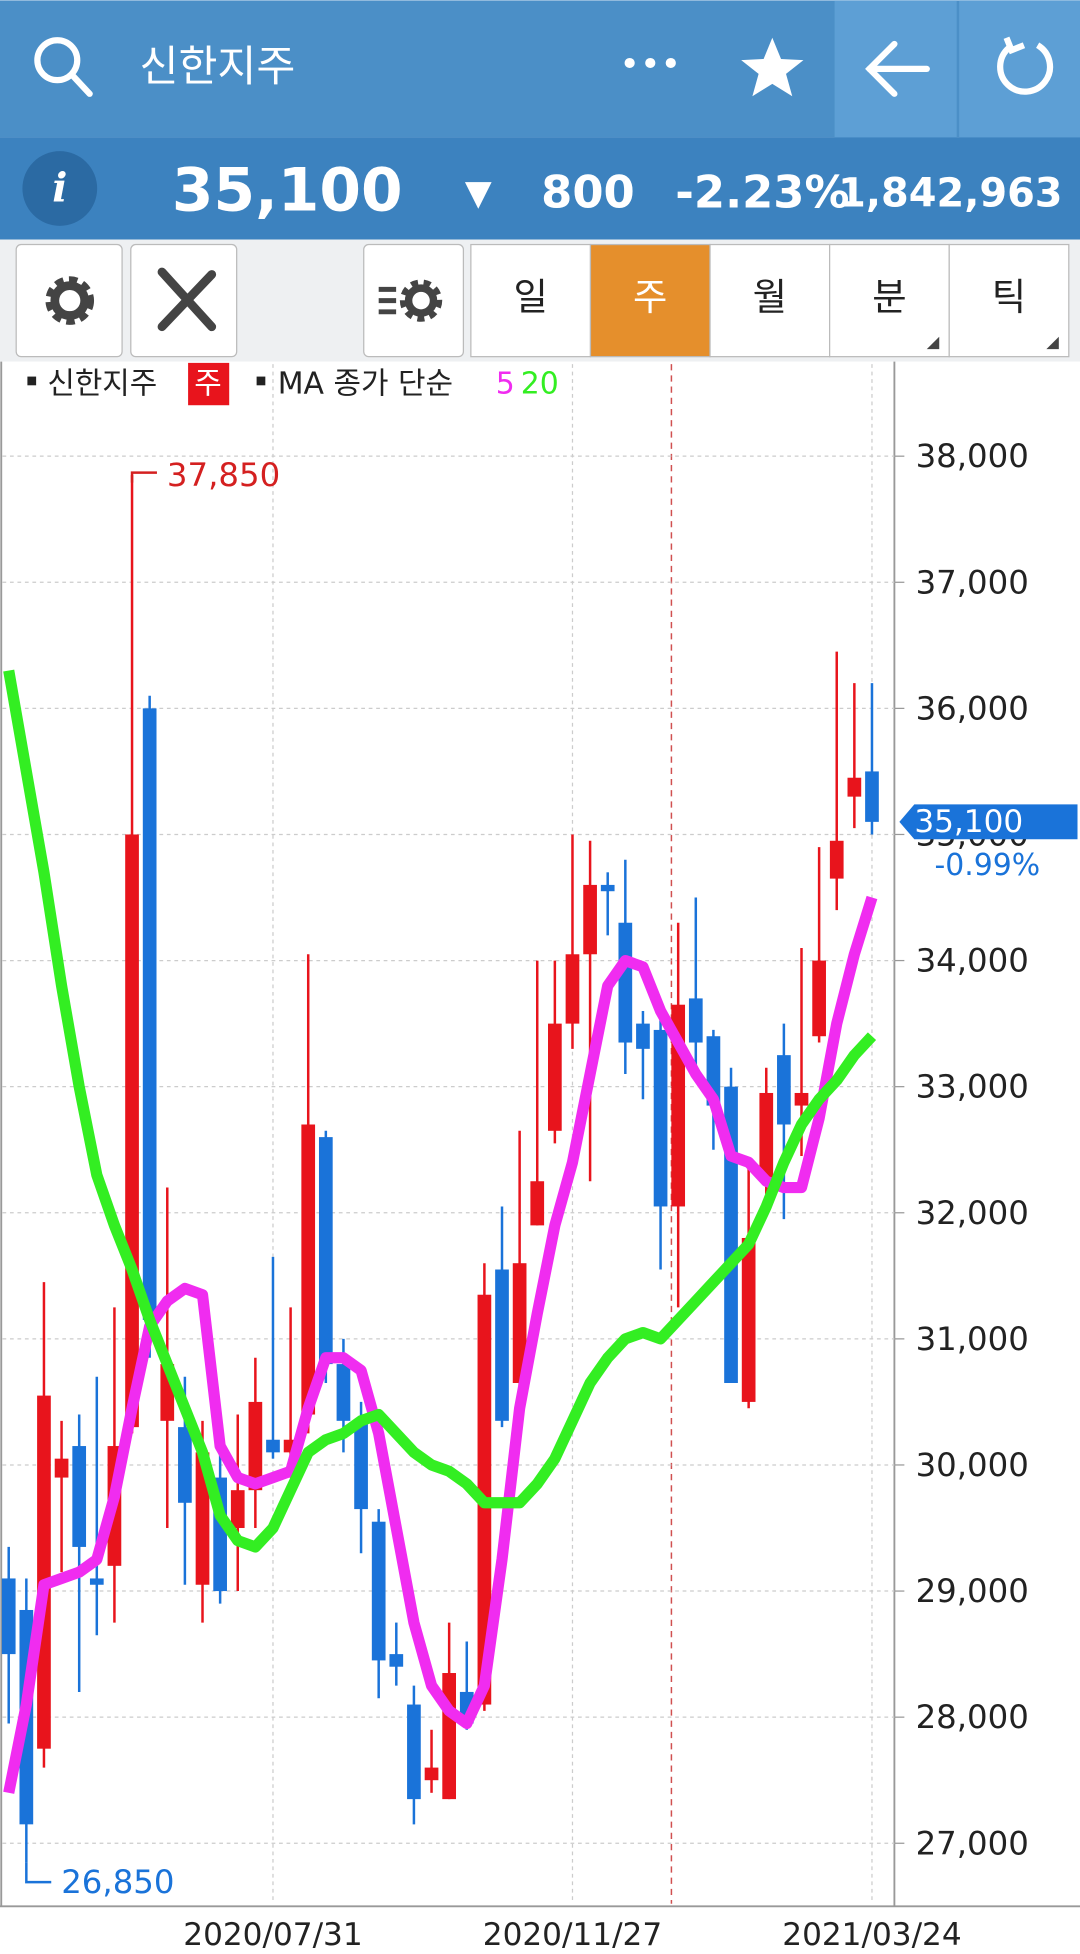  I want to click on period-badge, so click(209, 384).